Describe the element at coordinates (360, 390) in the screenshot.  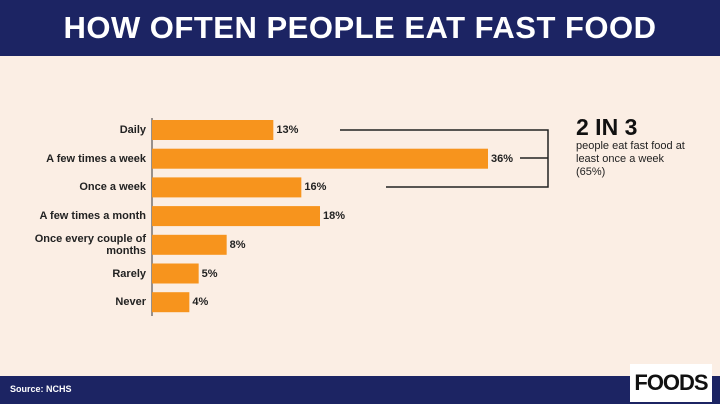
I see `footer` at that location.